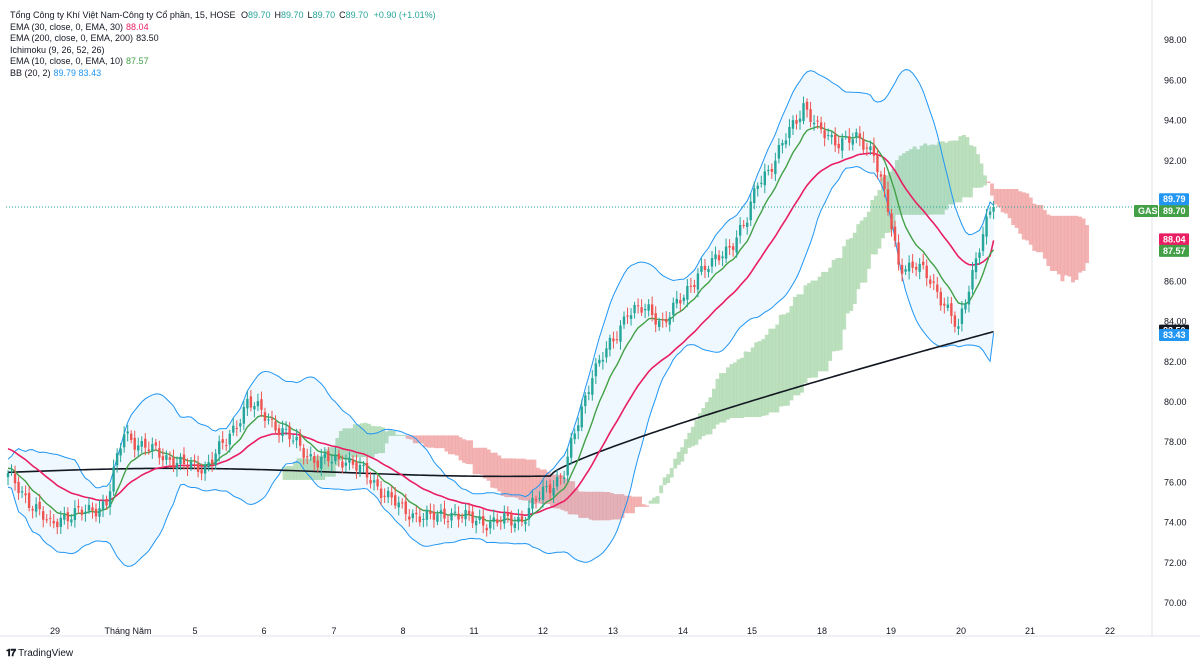 Image resolution: width=1200 pixels, height=664 pixels. What do you see at coordinates (1174, 250) in the screenshot?
I see `price-tag-box` at bounding box center [1174, 250].